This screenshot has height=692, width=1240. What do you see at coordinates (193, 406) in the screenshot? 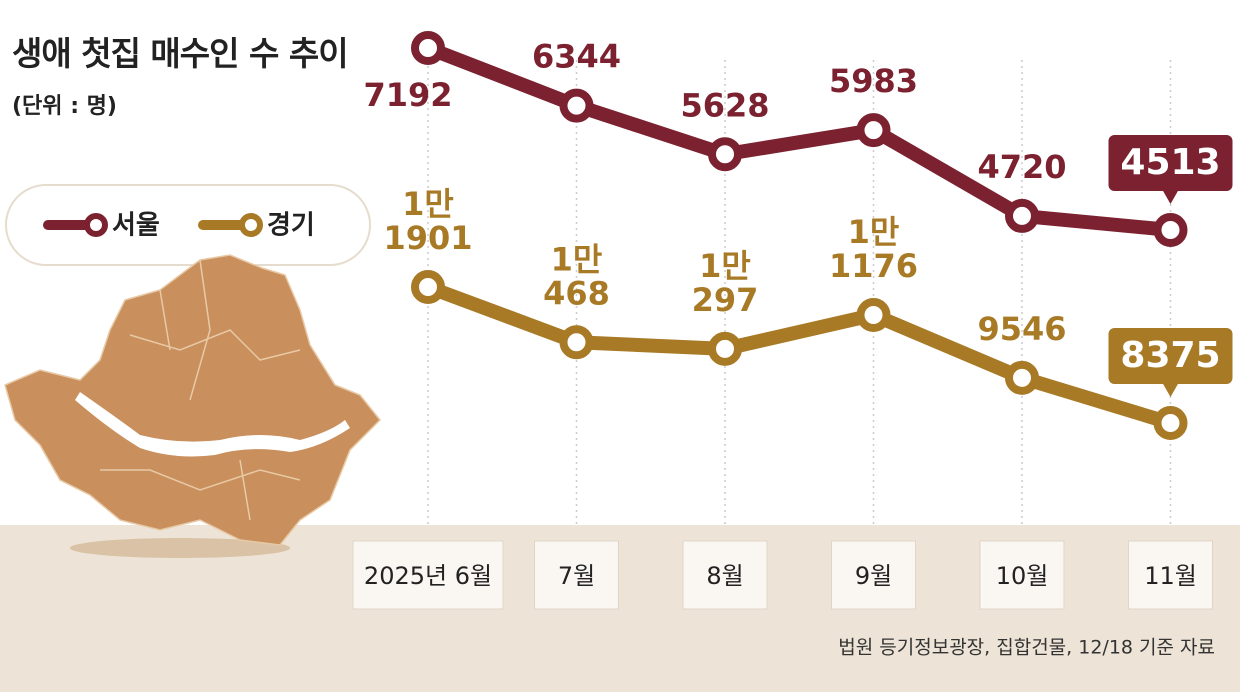
I see `seoul-map` at bounding box center [193, 406].